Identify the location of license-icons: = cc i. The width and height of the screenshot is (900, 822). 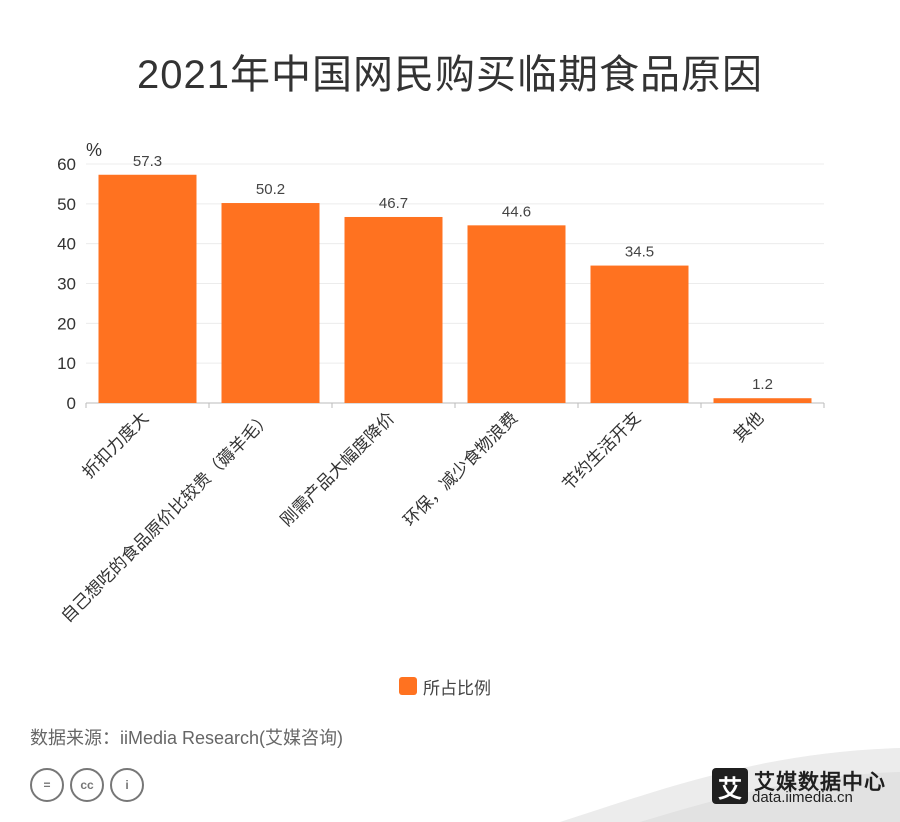
(87, 785).